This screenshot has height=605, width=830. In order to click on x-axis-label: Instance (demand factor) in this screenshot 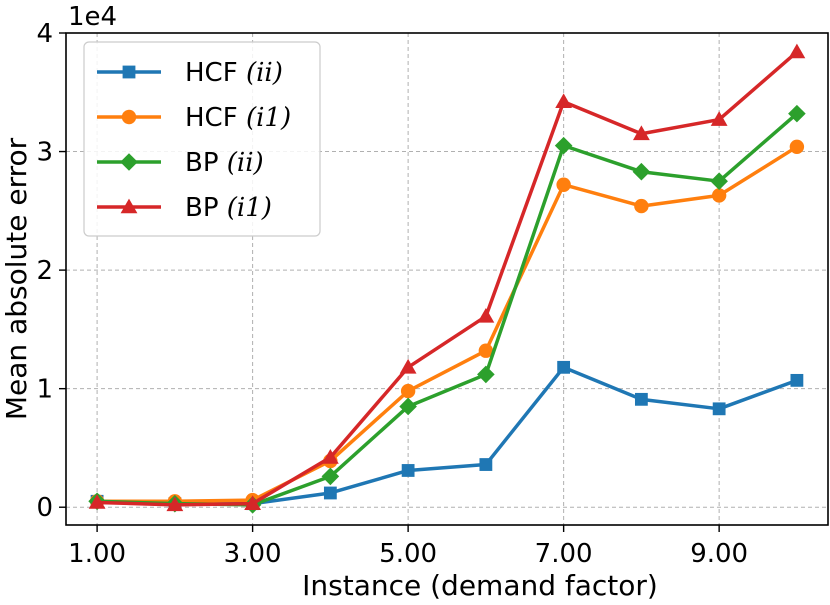, I will do `click(480, 585)`.